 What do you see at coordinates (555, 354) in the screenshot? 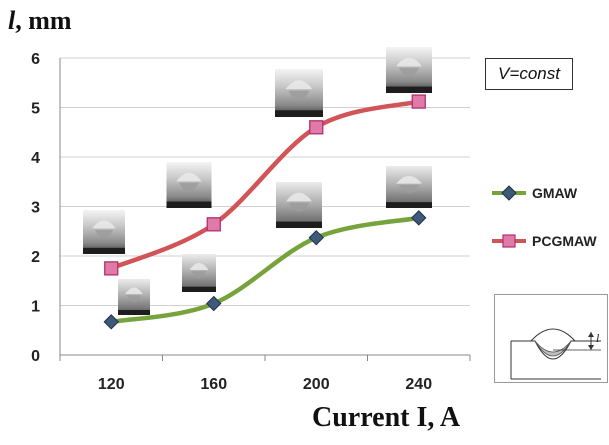
I see `weld-profile-diagram: l` at bounding box center [555, 354].